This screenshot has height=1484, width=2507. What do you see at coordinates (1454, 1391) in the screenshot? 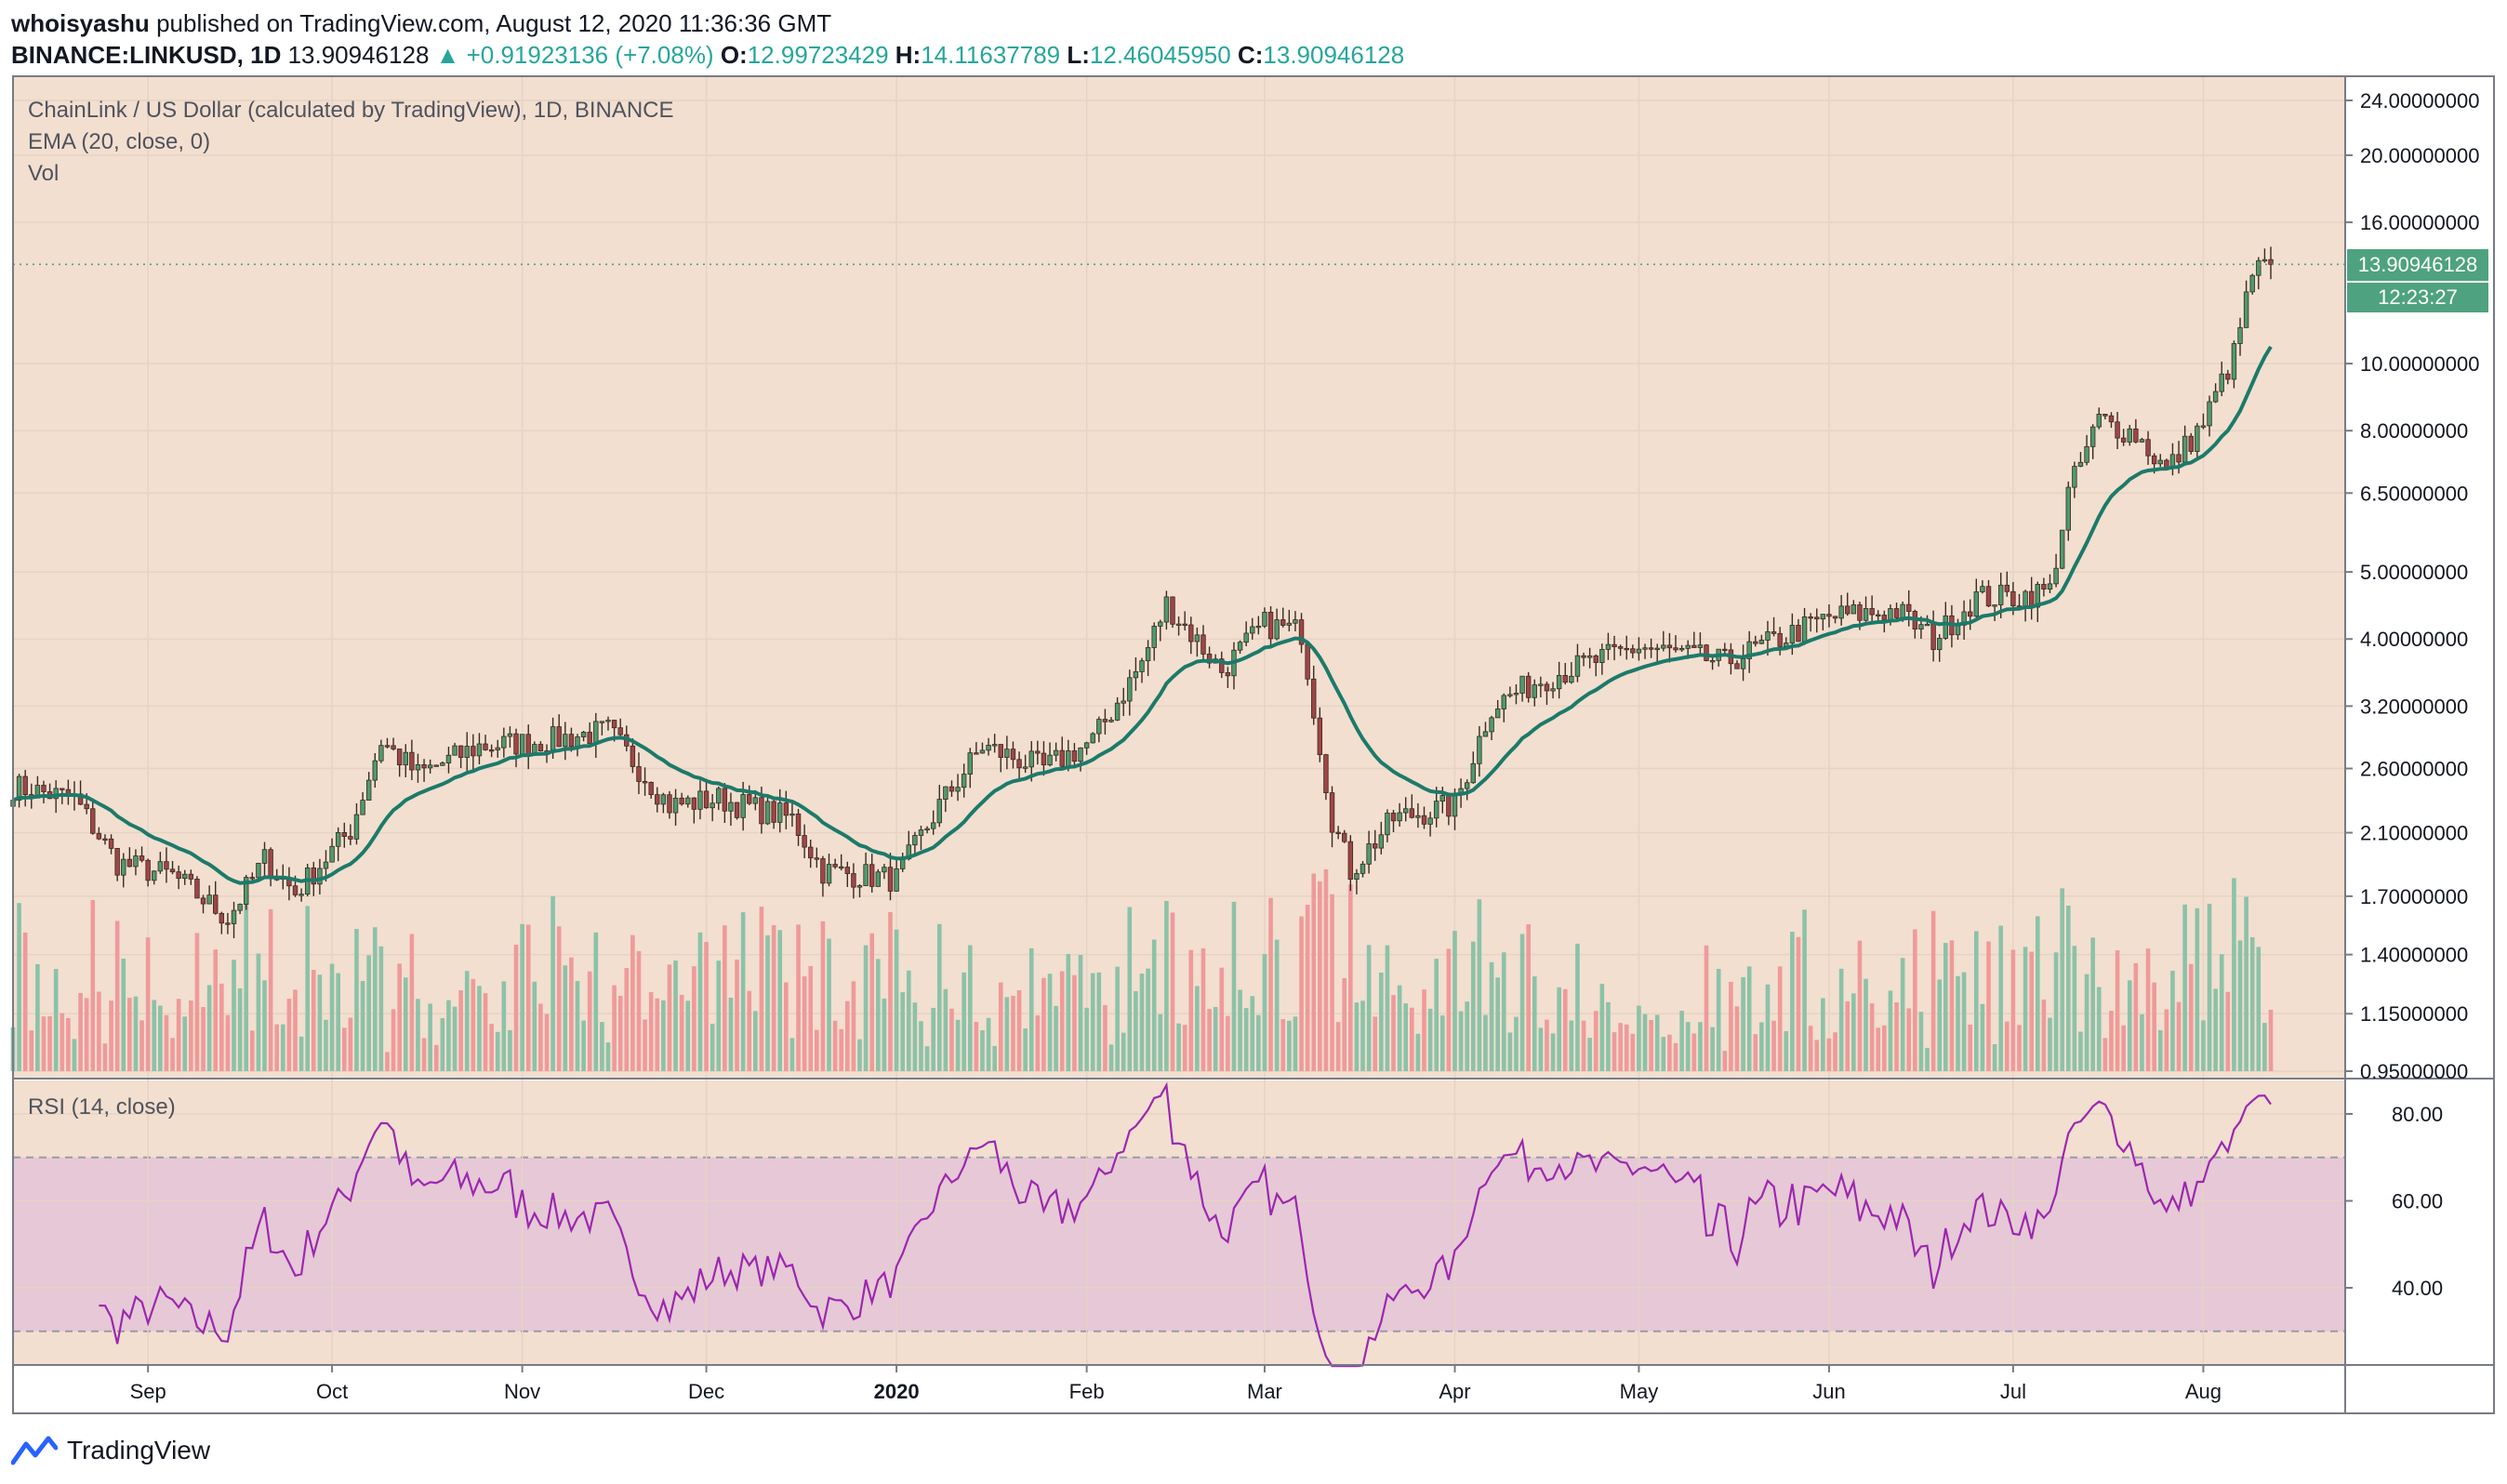
I see `time-axis-label: Apr` at bounding box center [1454, 1391].